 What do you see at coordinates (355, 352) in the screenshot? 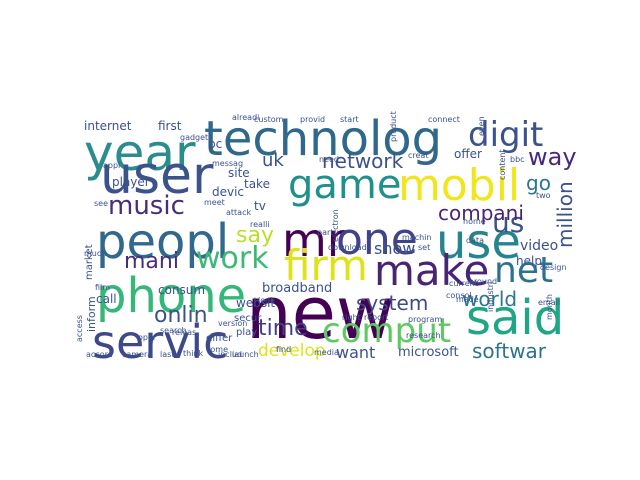
I see `word-want: want` at bounding box center [355, 352].